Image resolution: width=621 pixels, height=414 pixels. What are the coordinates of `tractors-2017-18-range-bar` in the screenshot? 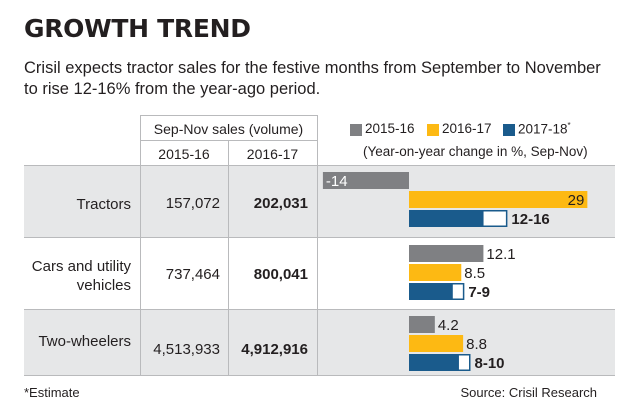 It's located at (495, 218).